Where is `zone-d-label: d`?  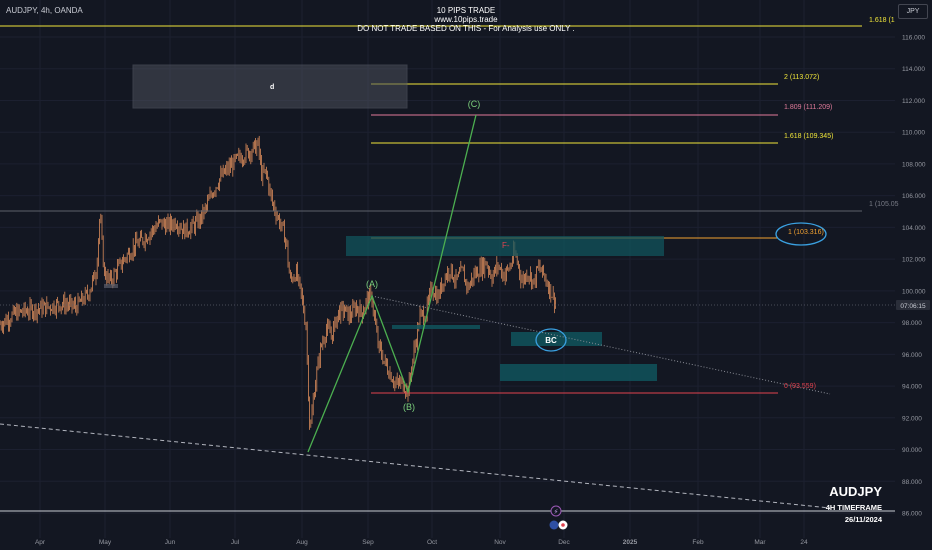 zone-d-label: d is located at coordinates (272, 87).